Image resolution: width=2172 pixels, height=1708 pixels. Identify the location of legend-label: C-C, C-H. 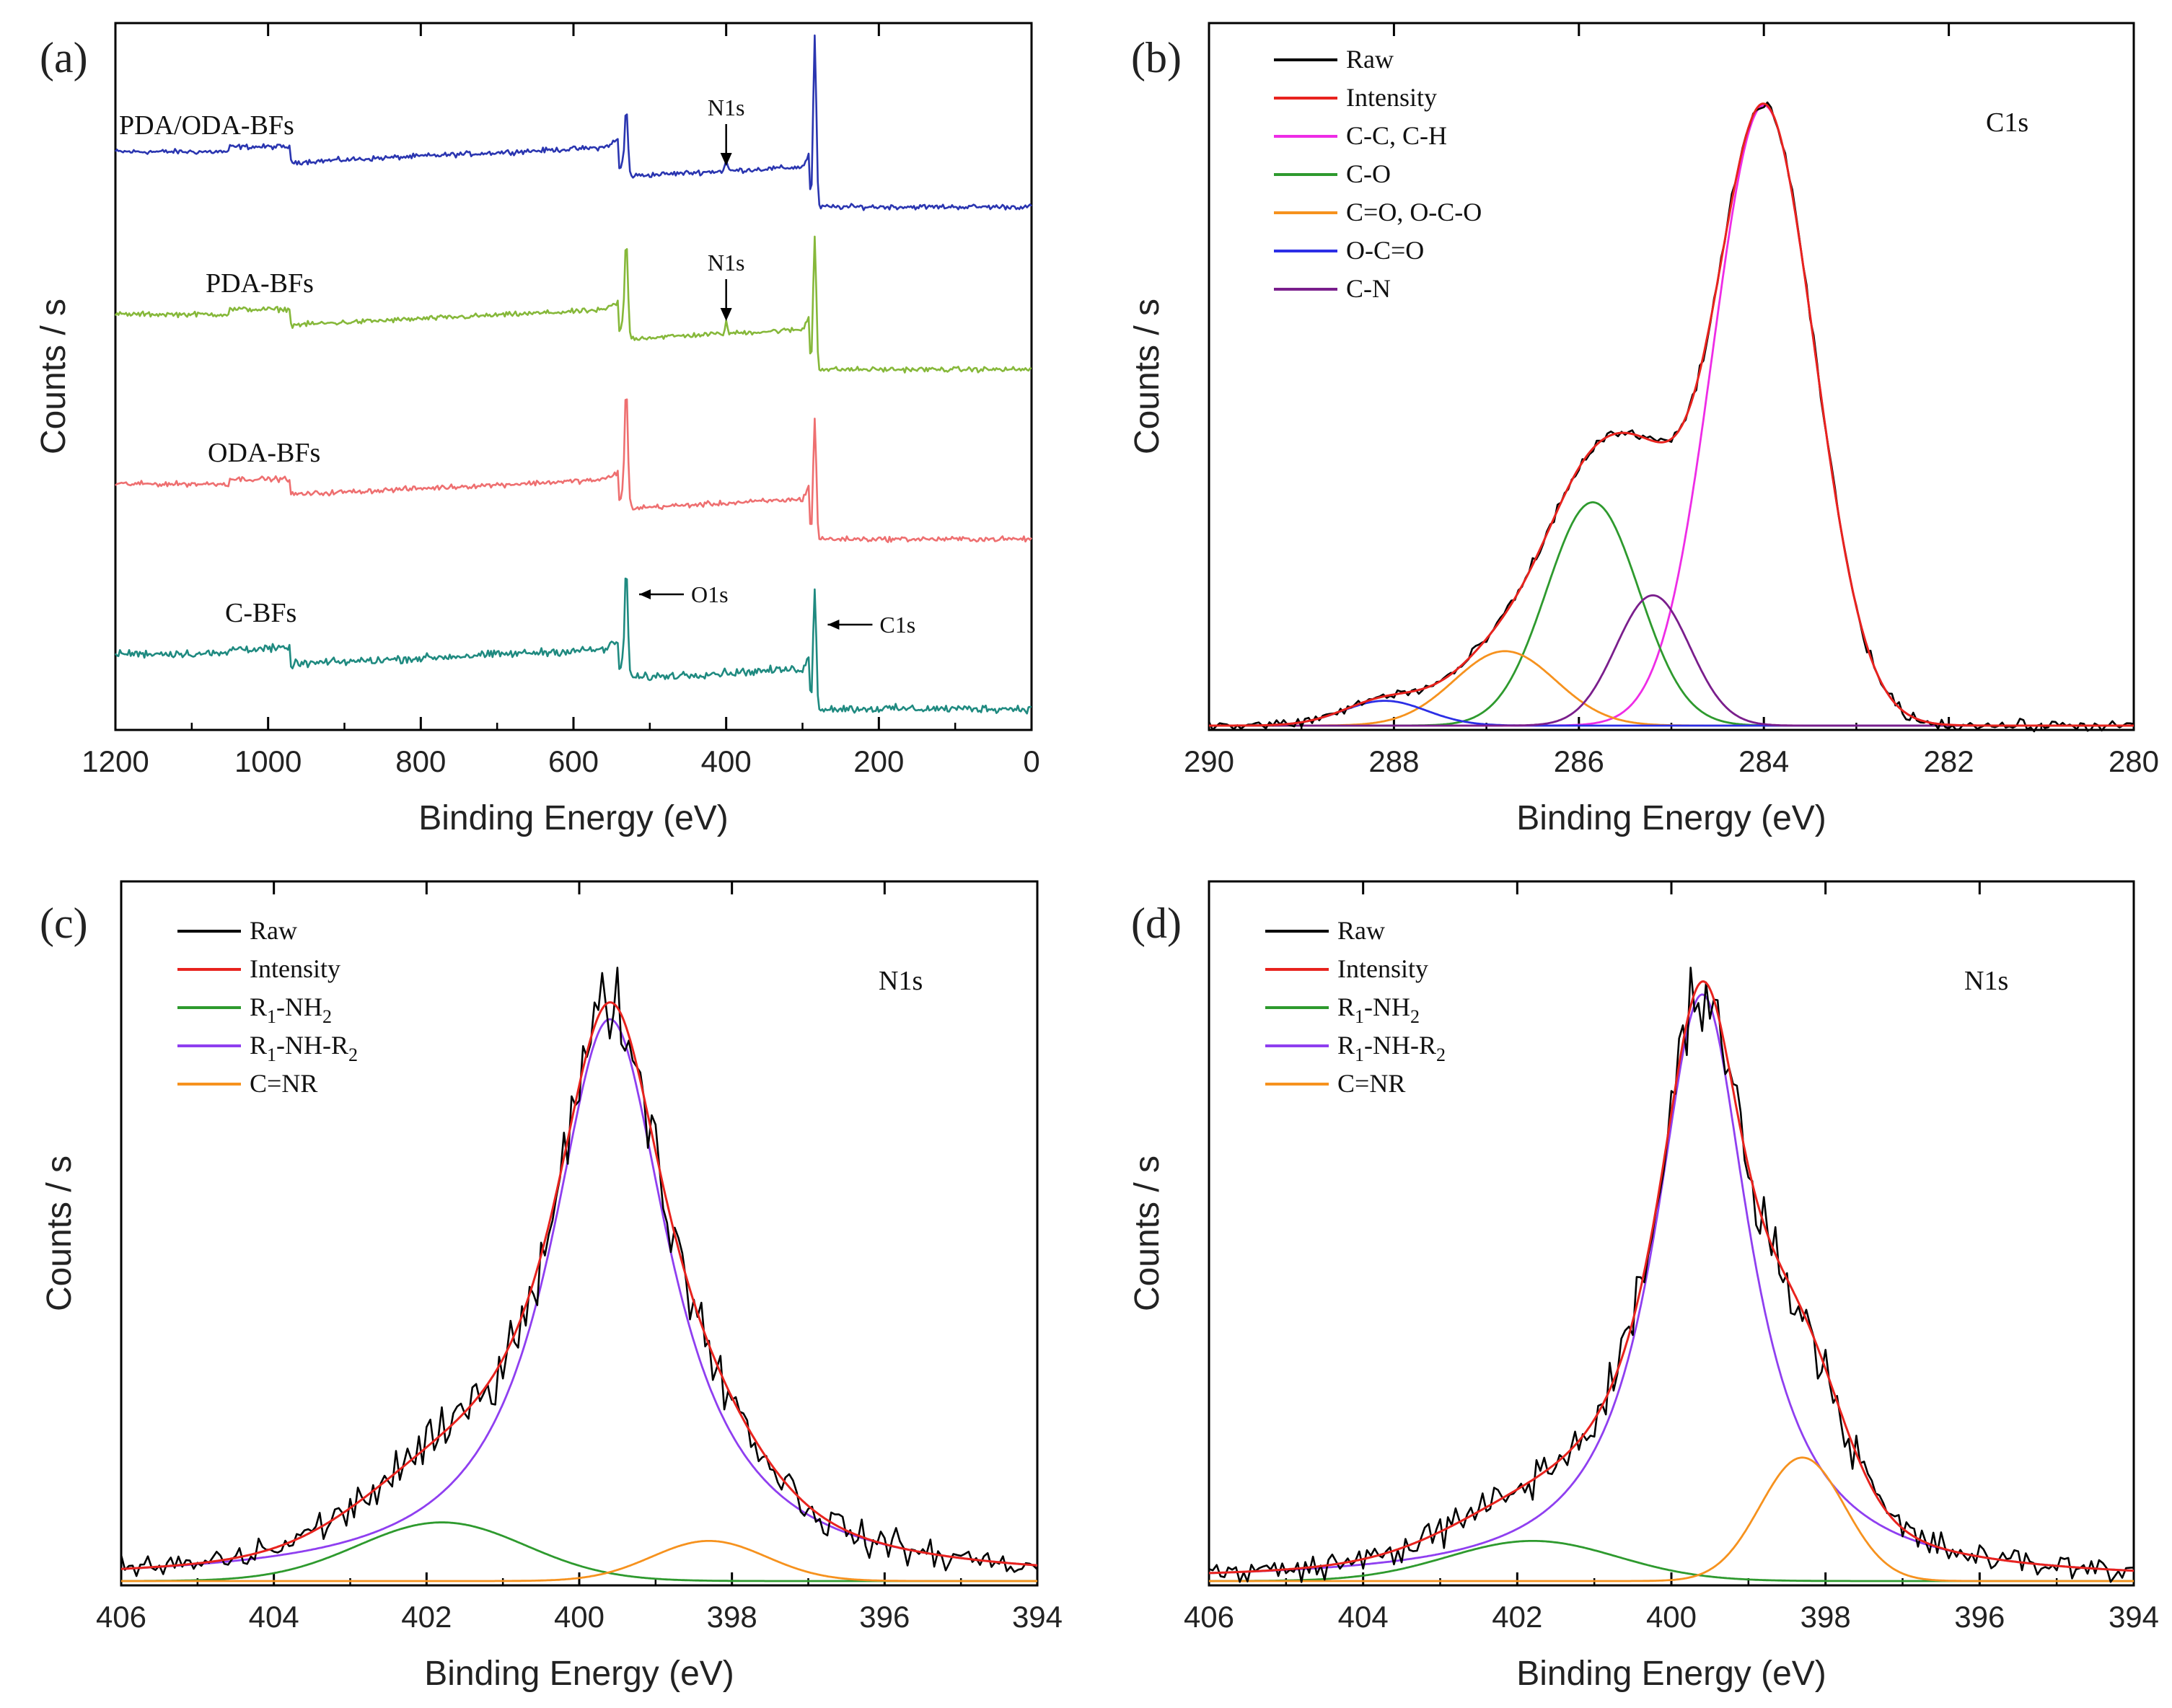
(1396, 135).